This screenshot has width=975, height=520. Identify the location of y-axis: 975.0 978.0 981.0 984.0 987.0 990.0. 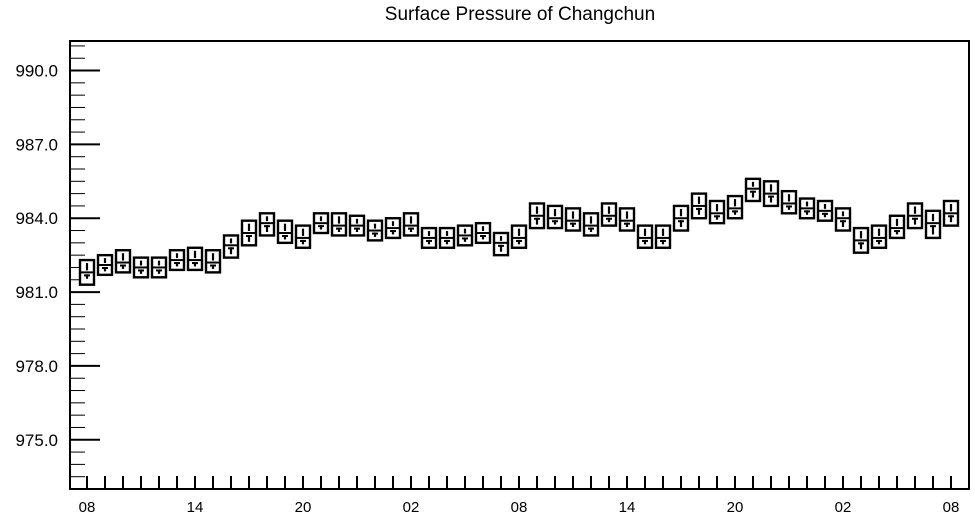
(57, 267).